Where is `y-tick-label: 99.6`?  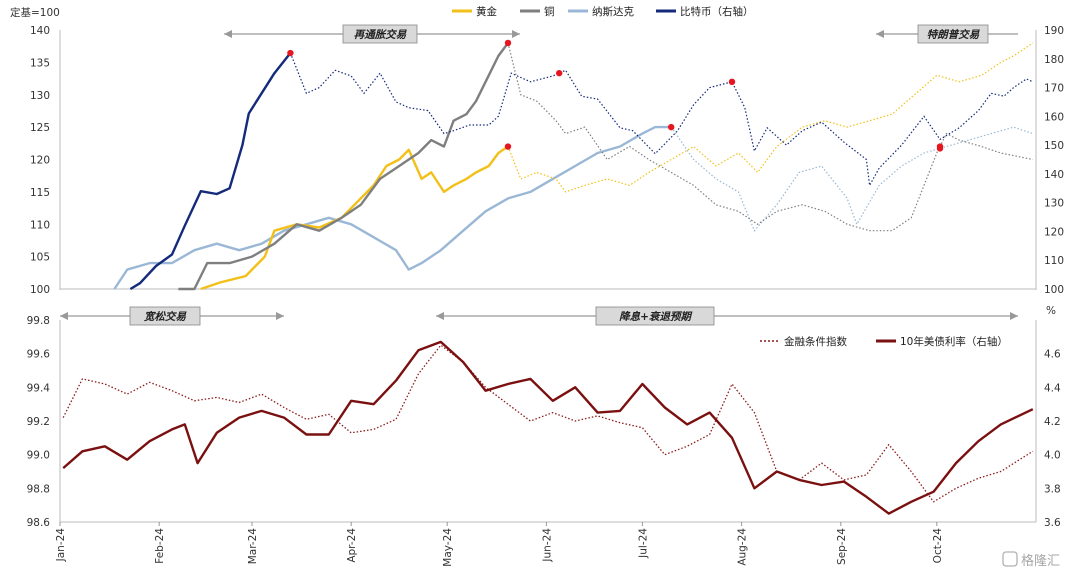
y-tick-label: 99.6 is located at coordinates (39, 355).